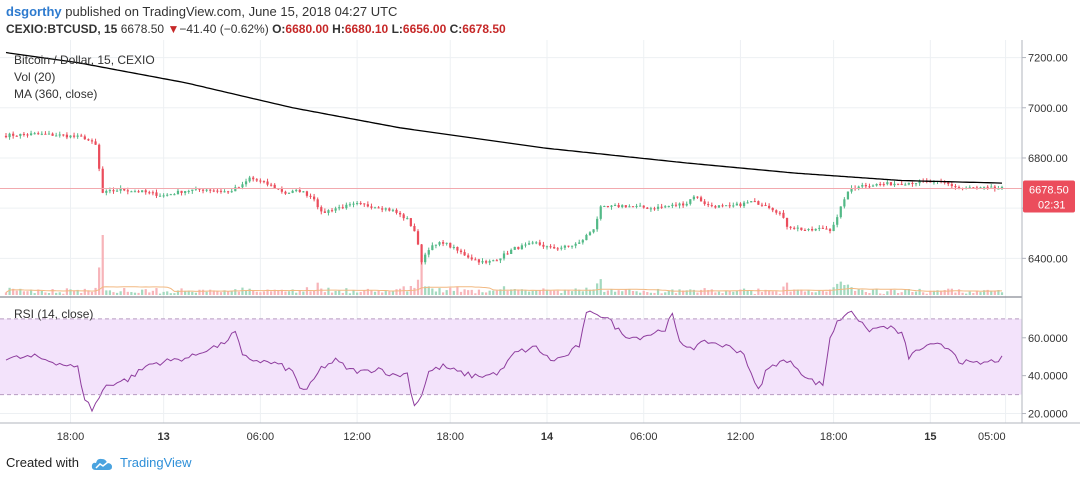 The width and height of the screenshot is (1080, 480). What do you see at coordinates (834, 437) in the screenshot?
I see `time-tick-label: 18:00` at bounding box center [834, 437].